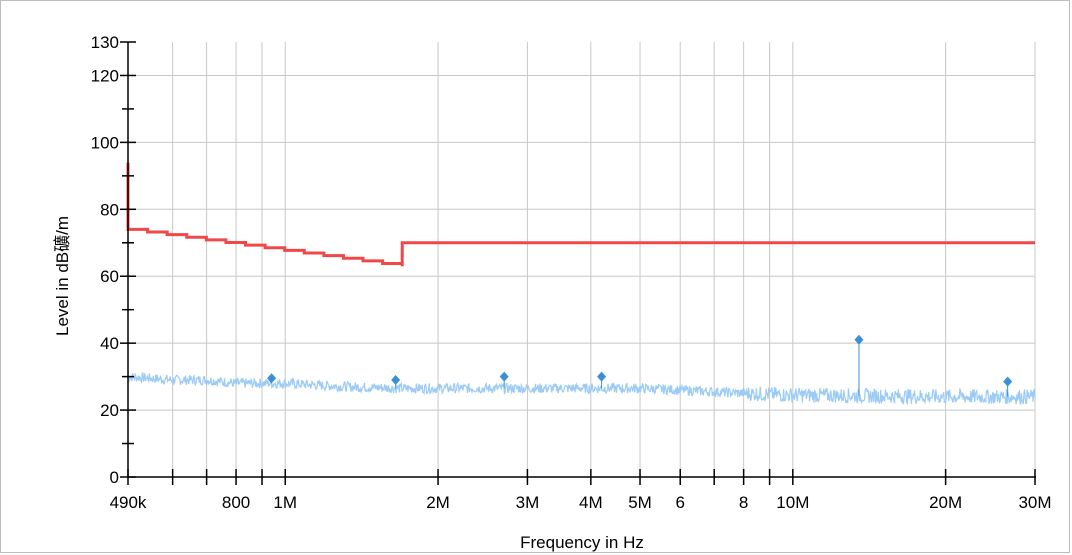 This screenshot has width=1072, height=555. What do you see at coordinates (105, 42) in the screenshot?
I see `y-tick-label: 130` at bounding box center [105, 42].